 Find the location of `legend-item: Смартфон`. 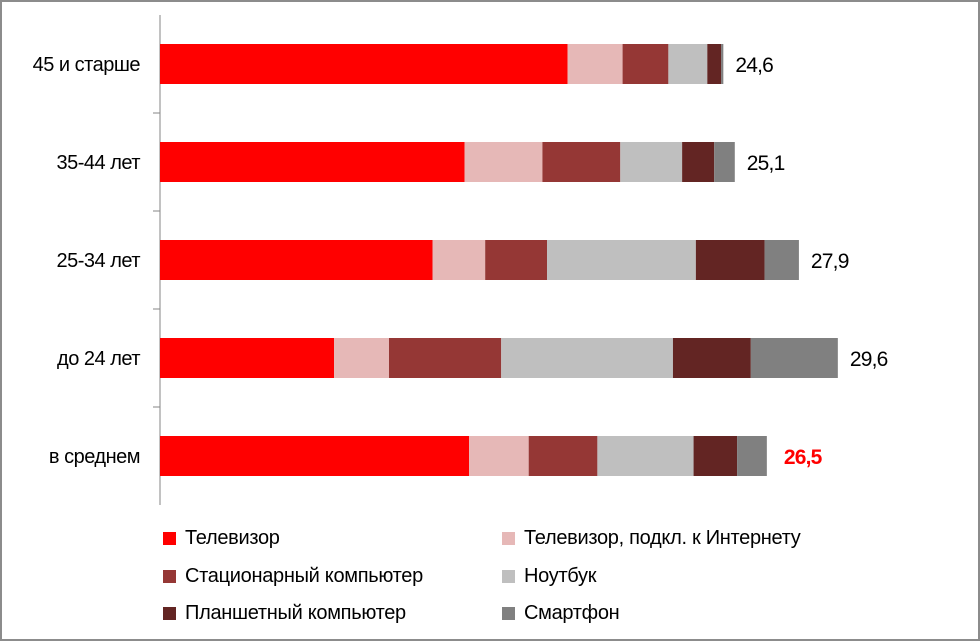

legend-item: Смартфон is located at coordinates (561, 613).